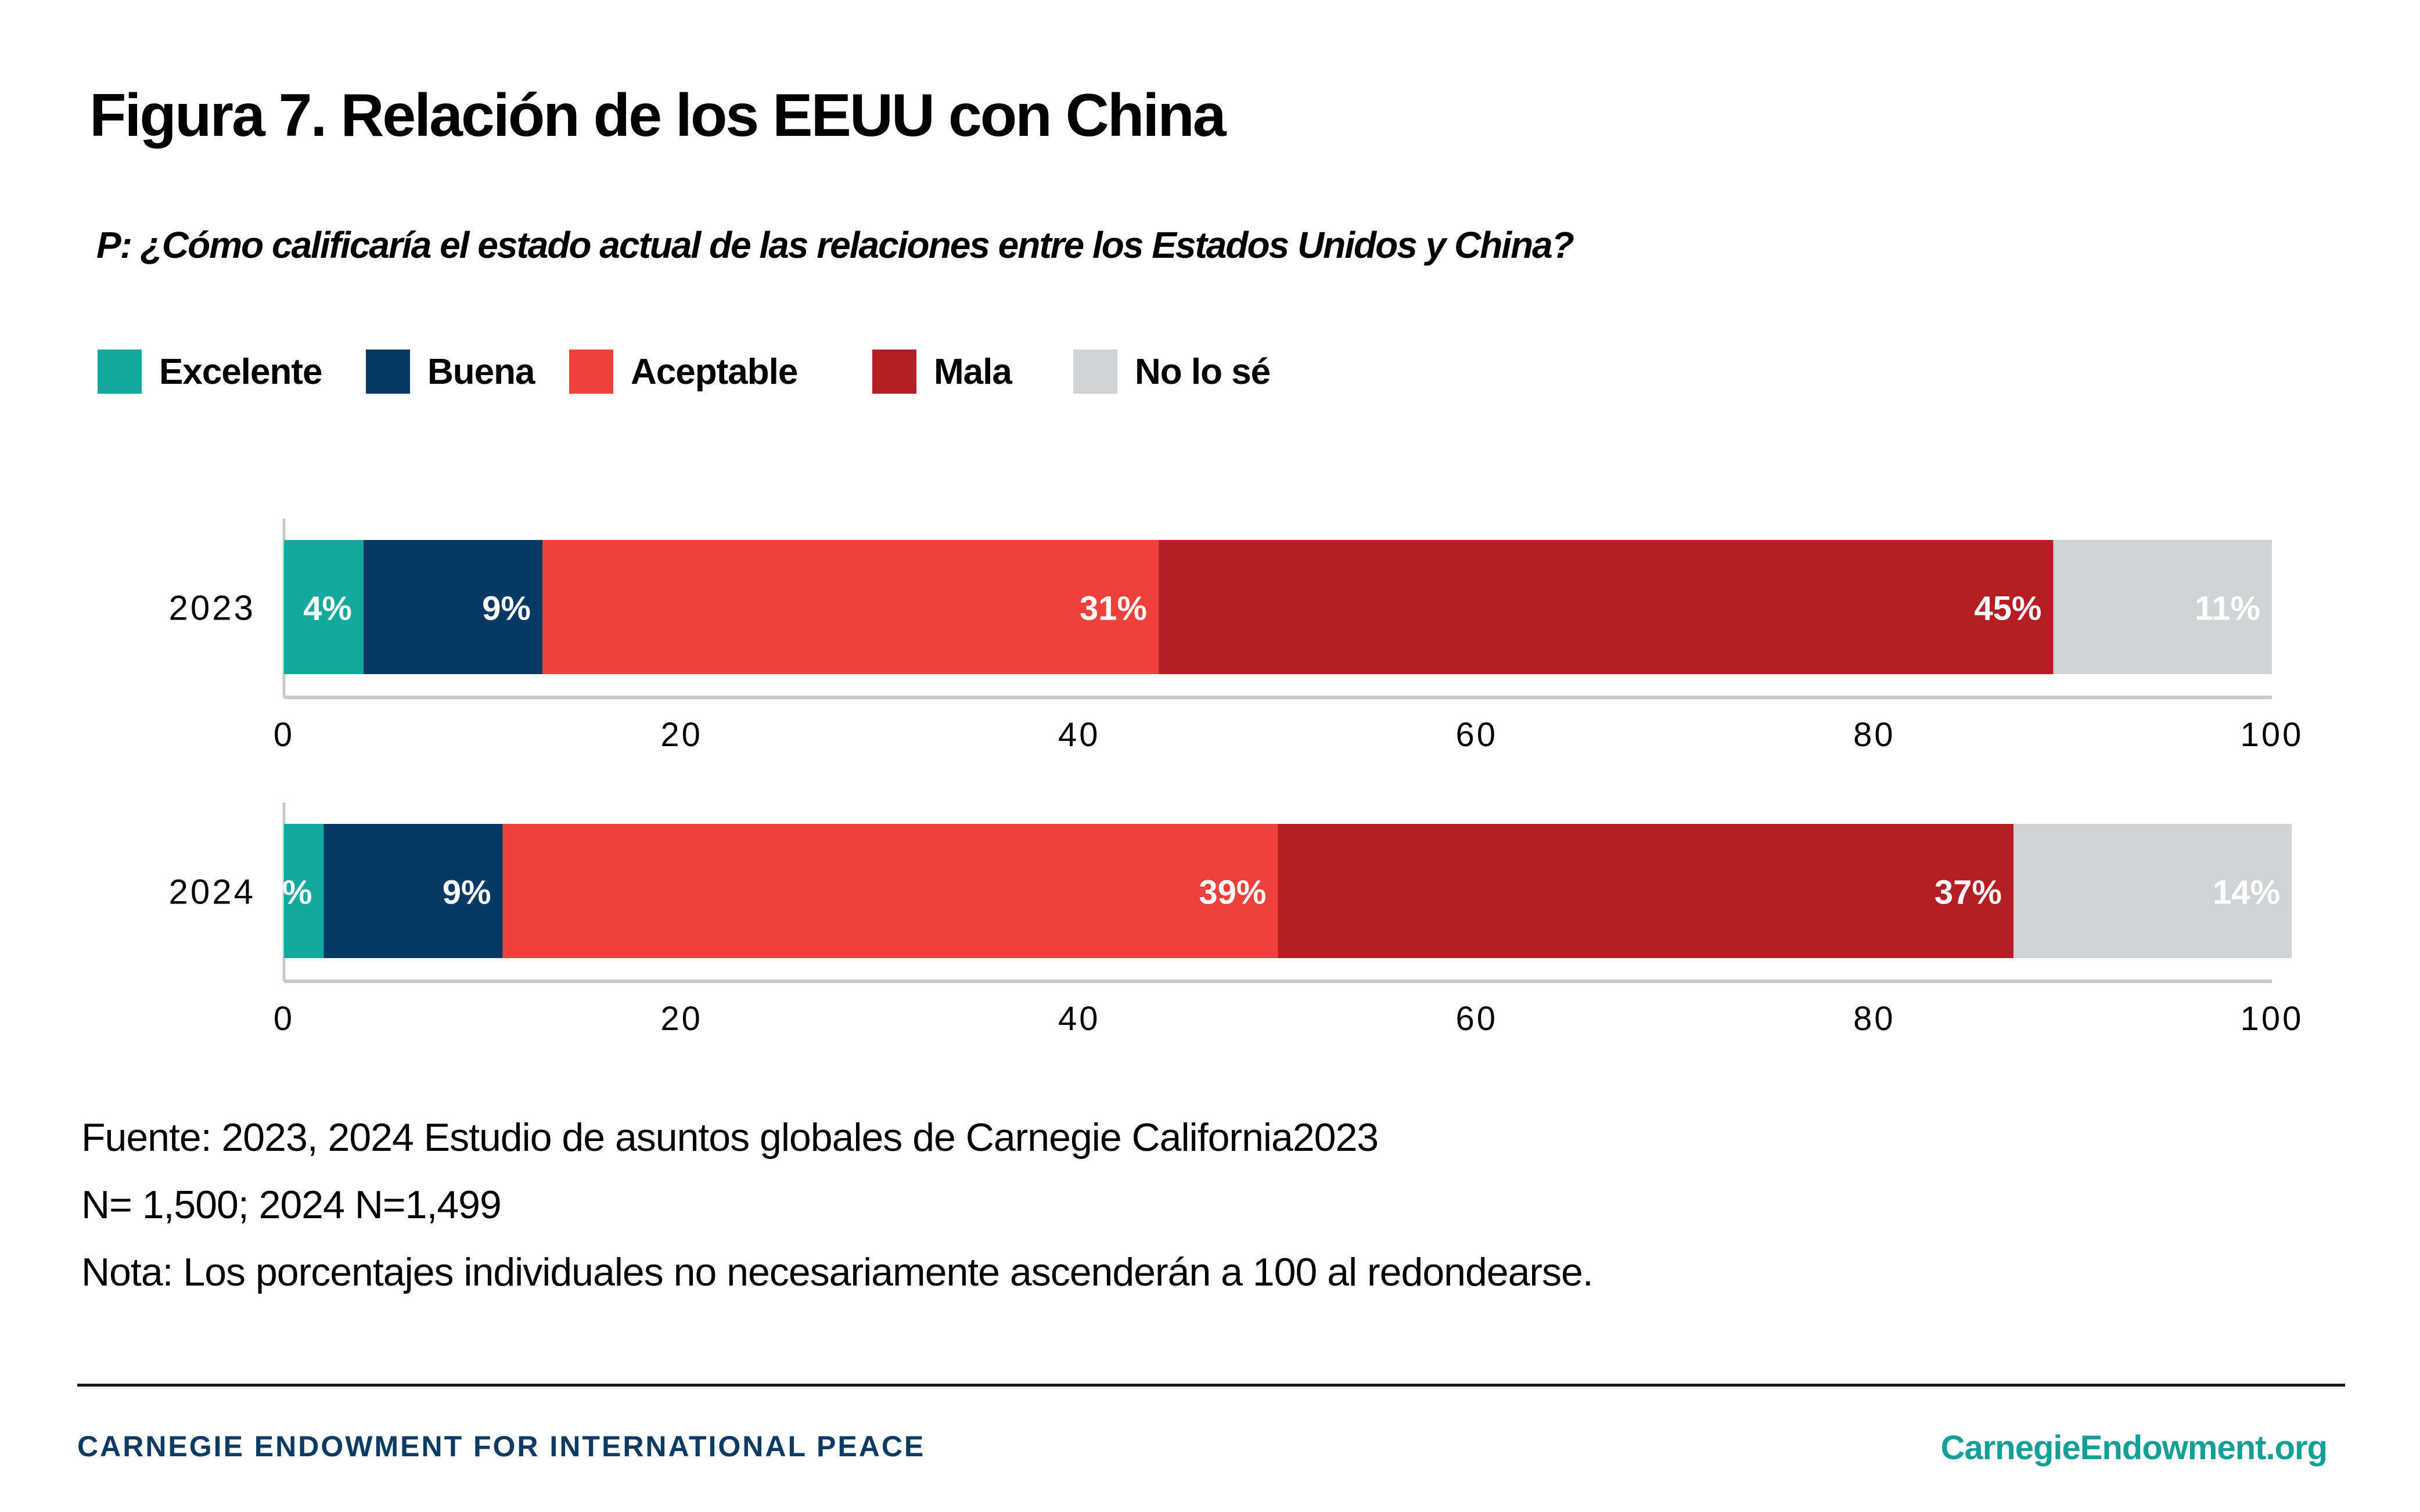  Describe the element at coordinates (1232, 893) in the screenshot. I see `data-label: 39%` at that location.